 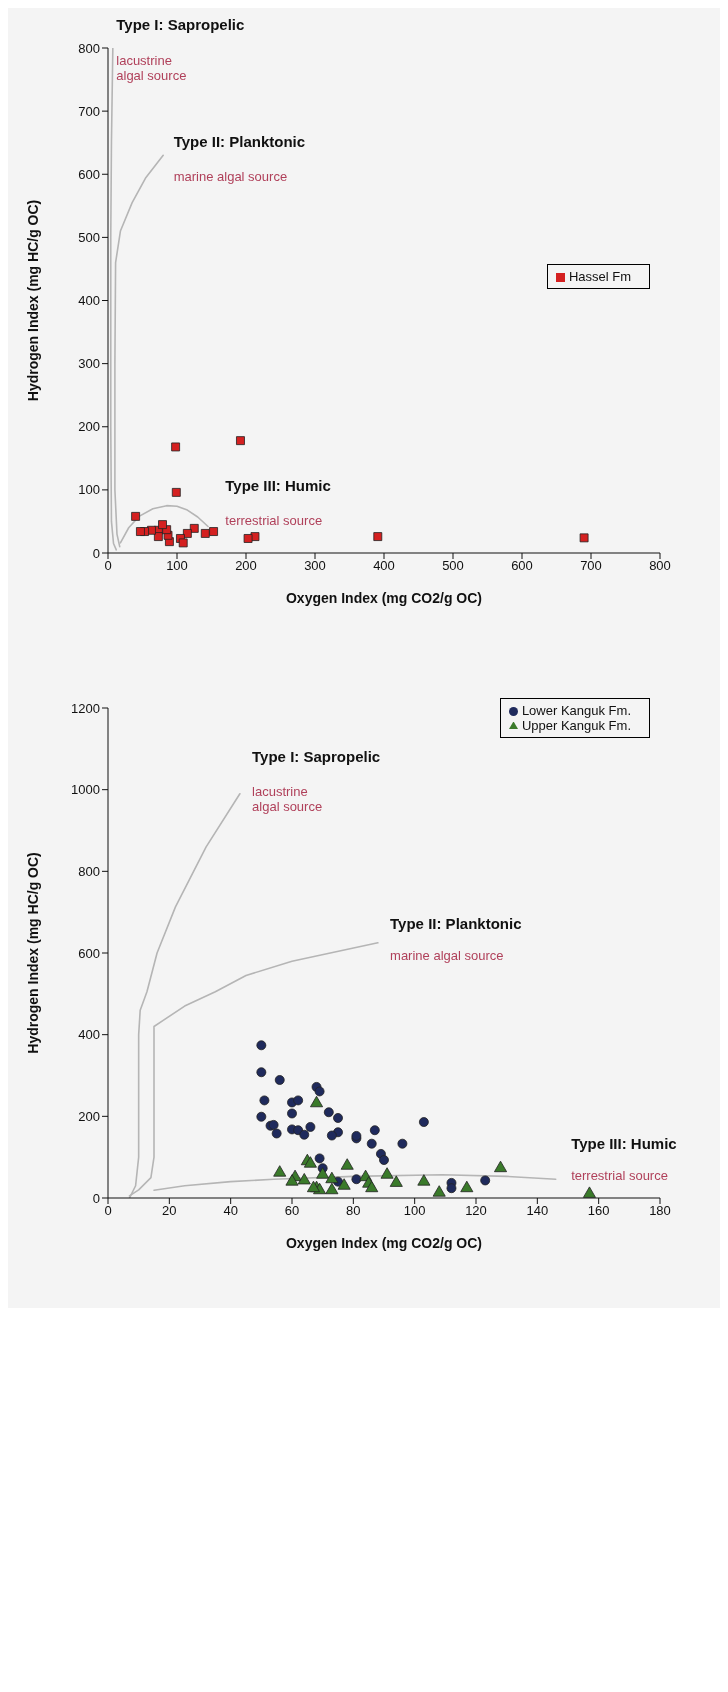 I want to click on y-tick-label: 300, so click(x=89, y=364).